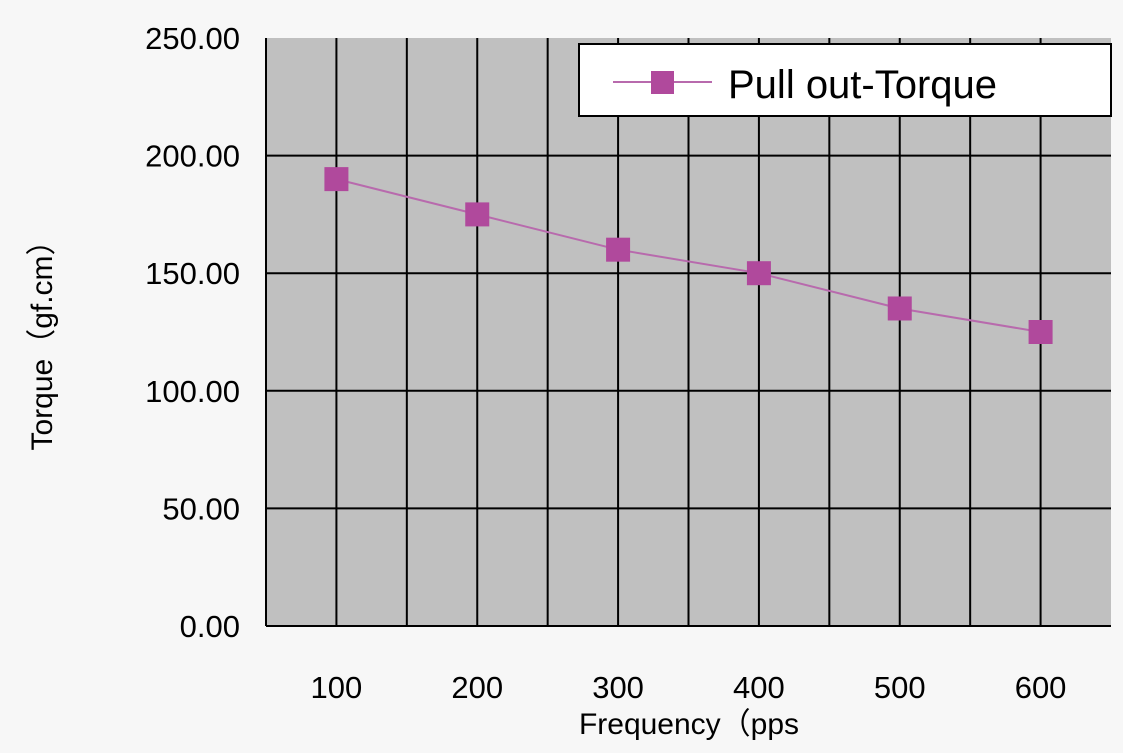  Describe the element at coordinates (192, 332) in the screenshot. I see `y-tick-labels: 0.00 50.00 100.00 150.00 200.00 250.00` at that location.